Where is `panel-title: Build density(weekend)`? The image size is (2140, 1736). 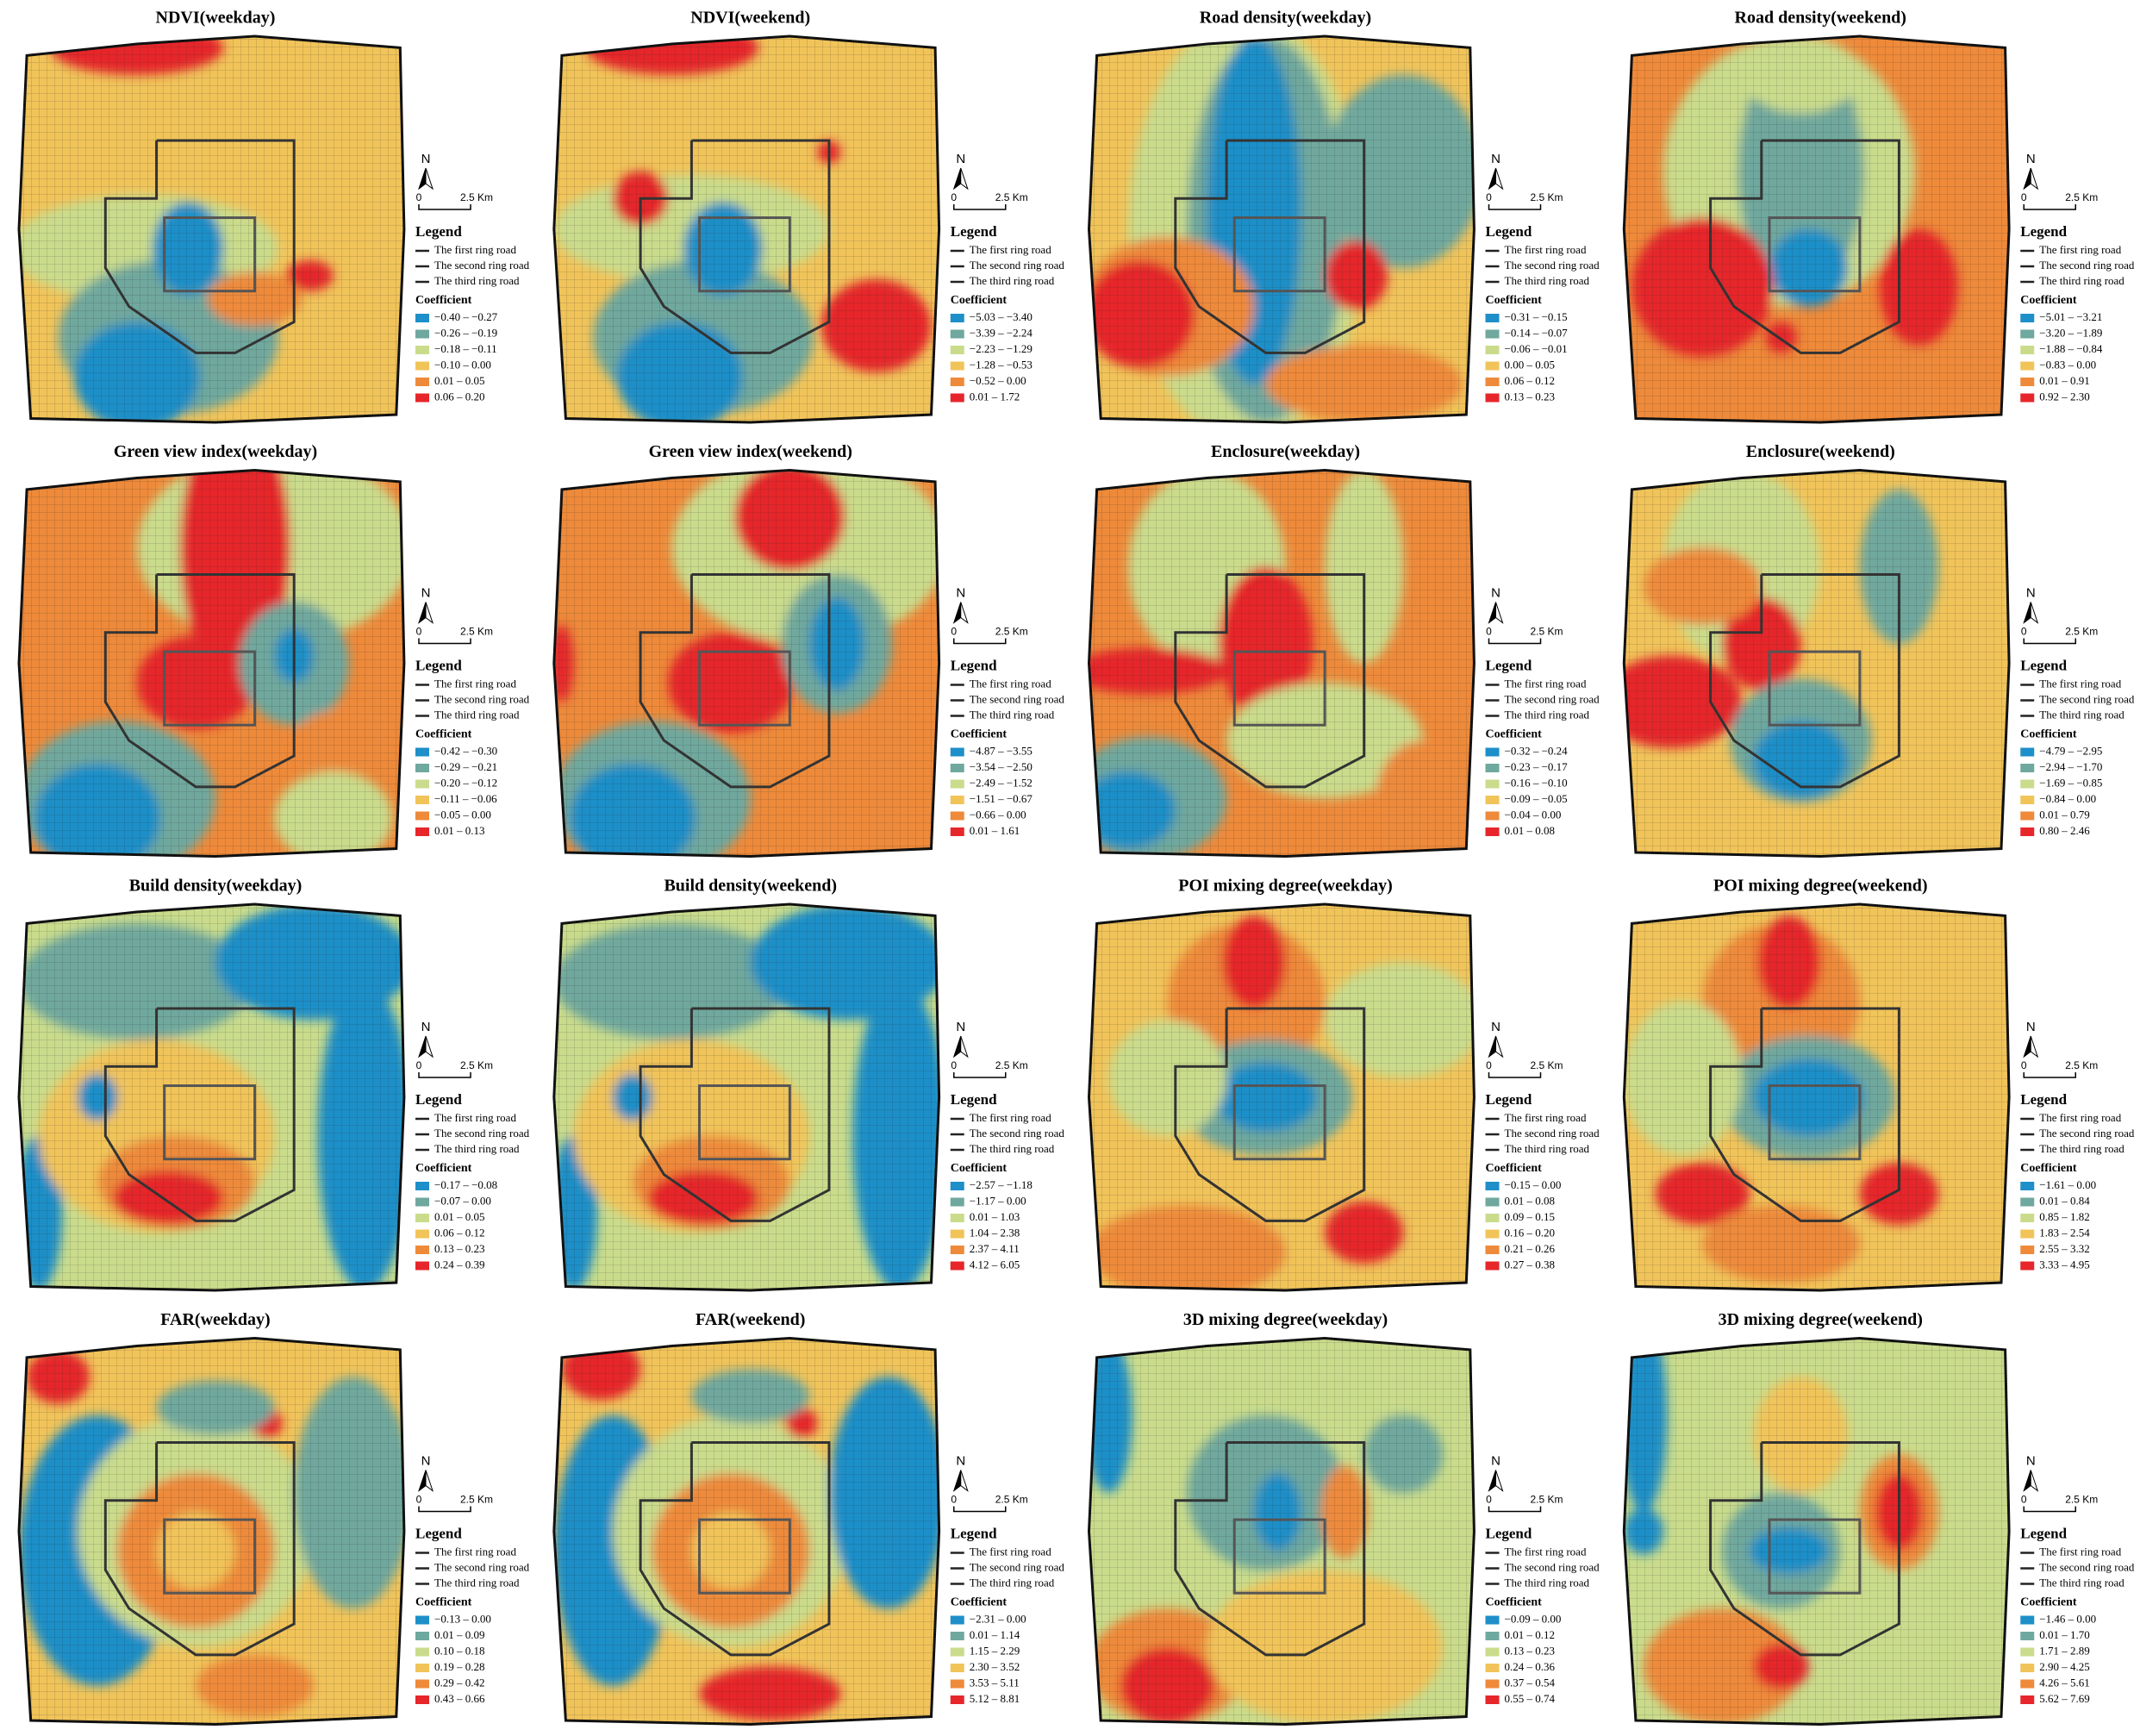
panel-title: Build density(weekend) is located at coordinates (750, 886).